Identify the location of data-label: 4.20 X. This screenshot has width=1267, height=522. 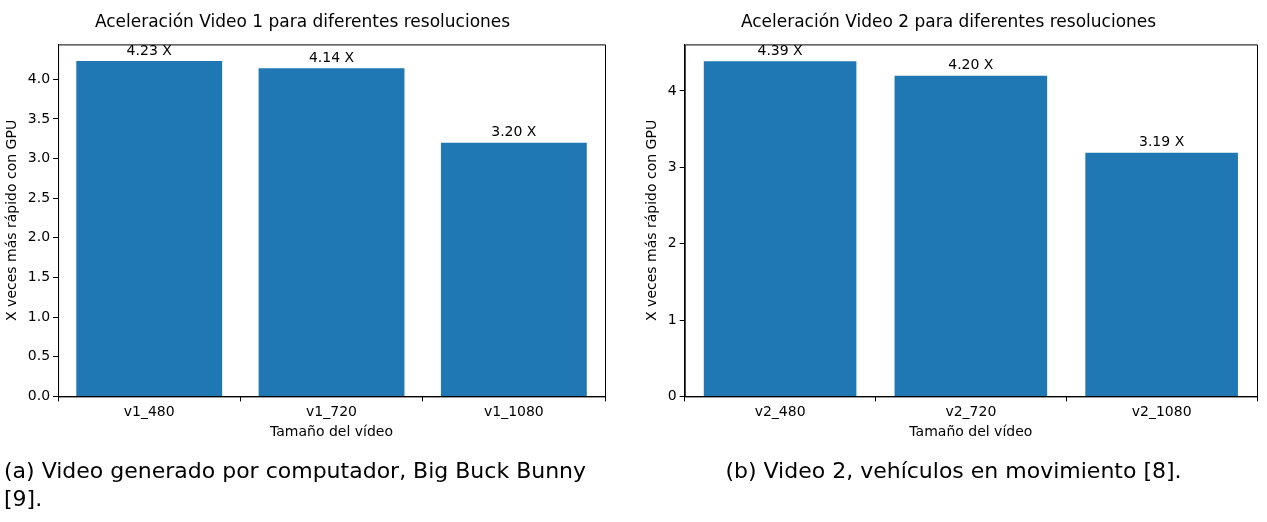
(971, 64).